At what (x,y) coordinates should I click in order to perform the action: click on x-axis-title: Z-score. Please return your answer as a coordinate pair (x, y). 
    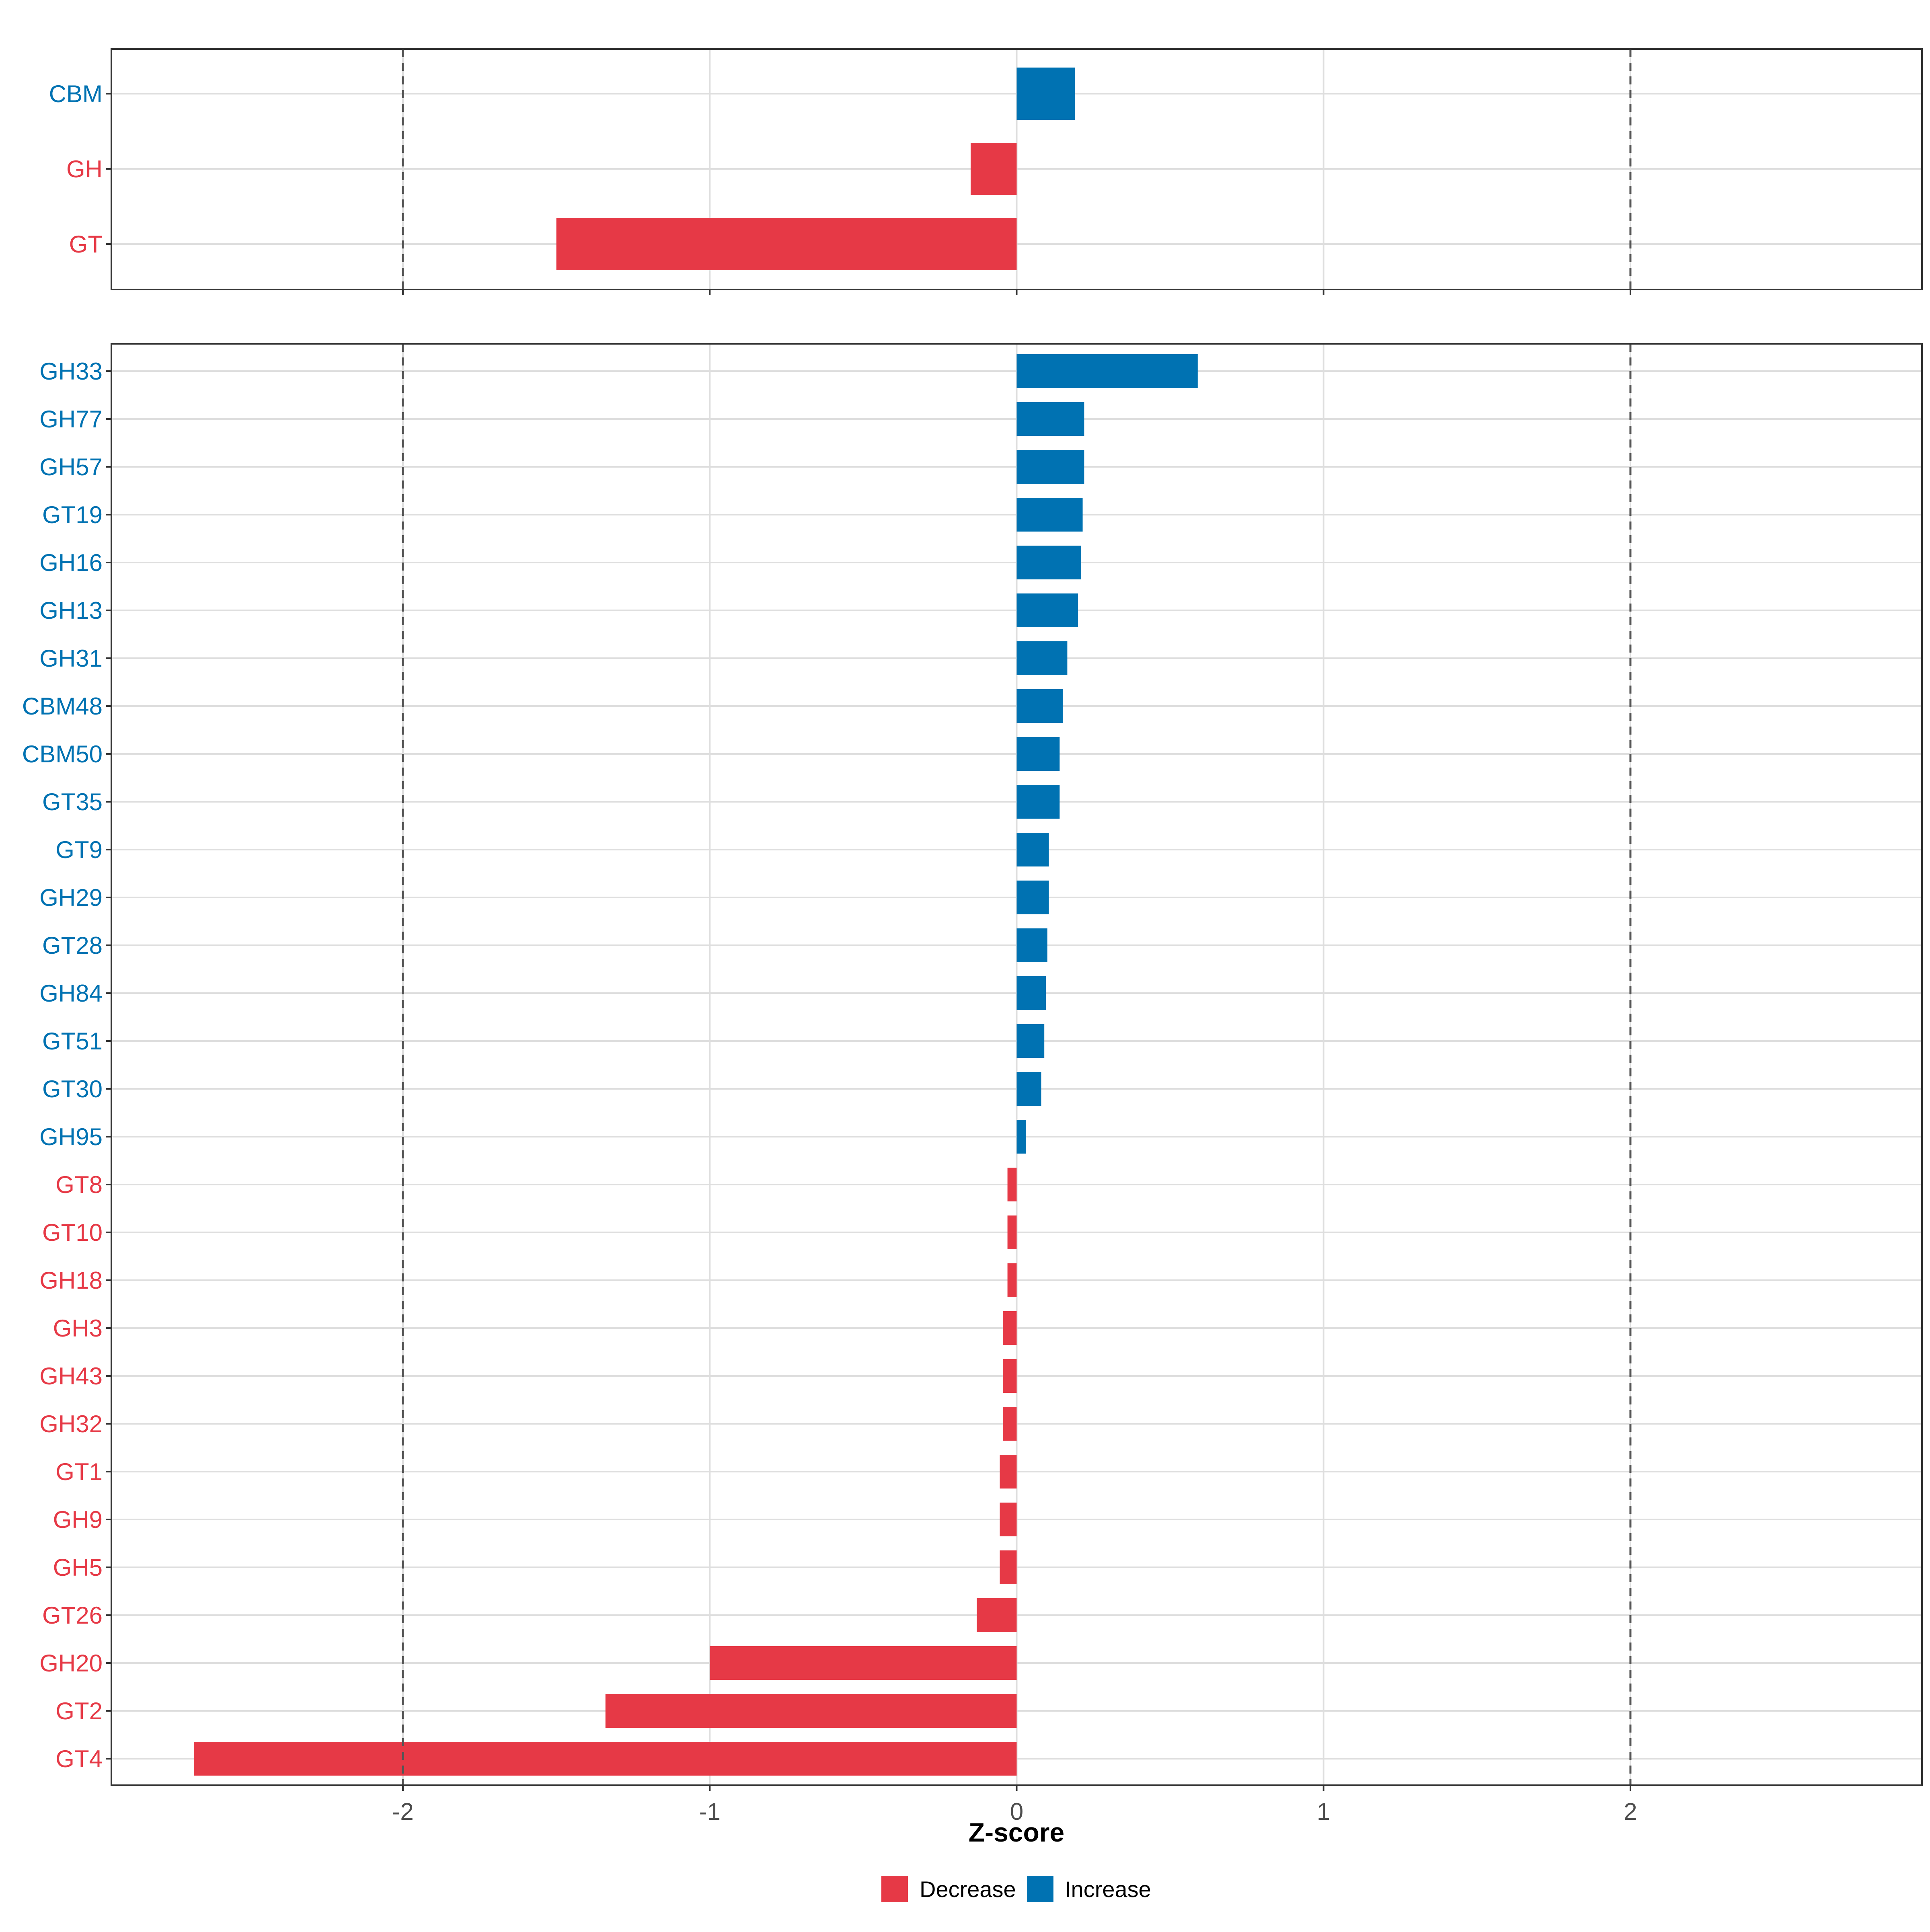
    Looking at the image, I should click on (1016, 1832).